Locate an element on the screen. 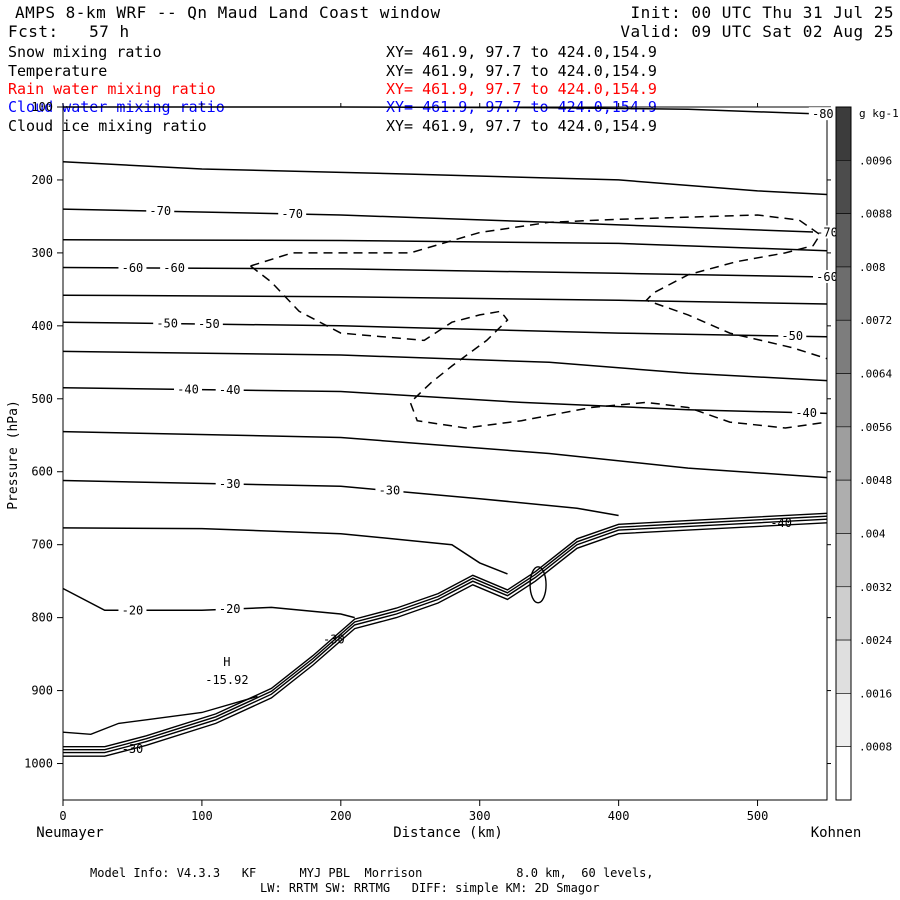 The height and width of the screenshot is (900, 900). x-axis-label: Distance (km) is located at coordinates (448, 833).